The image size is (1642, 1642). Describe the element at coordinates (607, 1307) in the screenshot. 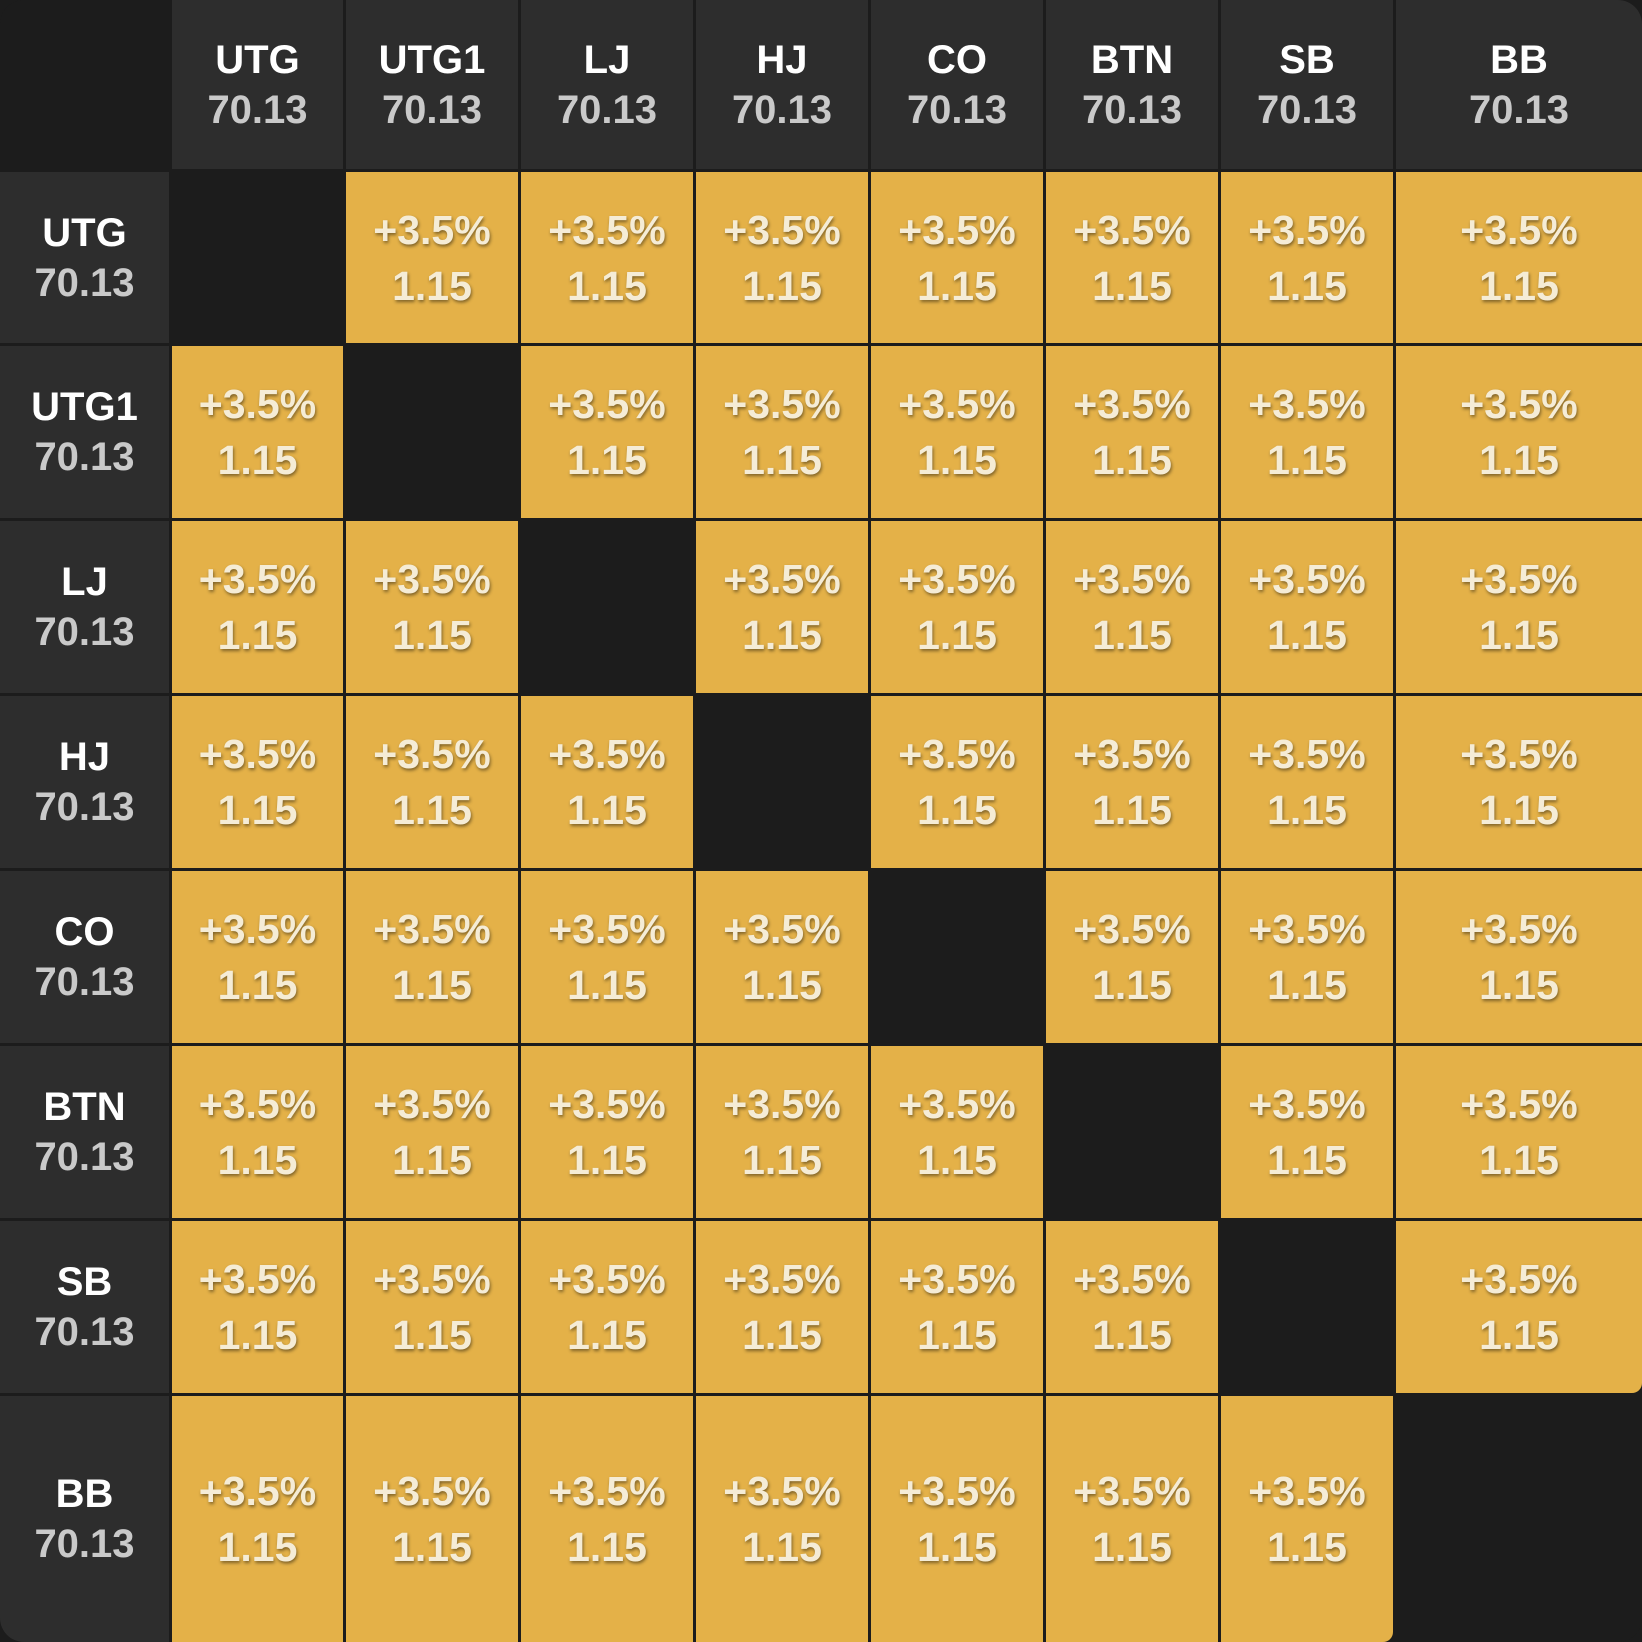

I see `matrix-cell-sb-lj: +3.5% 1.15` at that location.